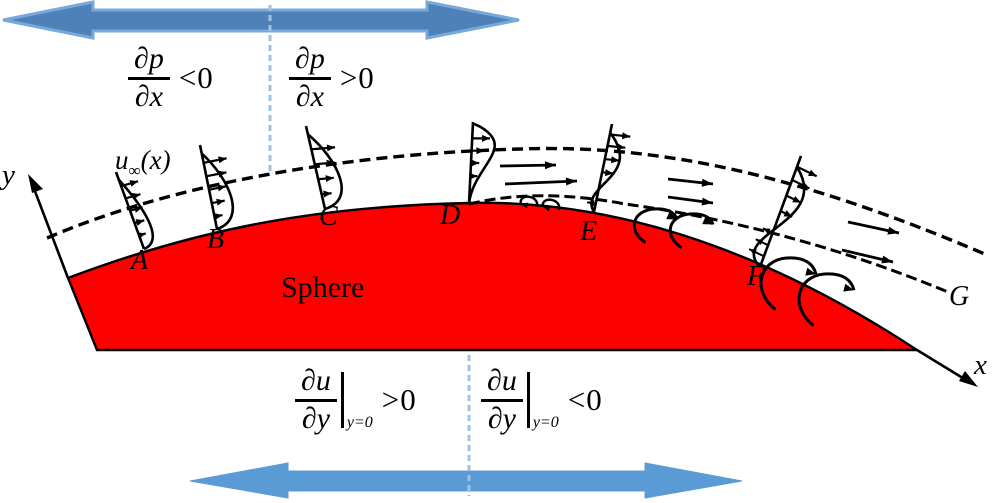 The width and height of the screenshot is (997, 503). Describe the element at coordinates (35, 183) in the screenshot. I see `y-axis-arrowhead` at that location.